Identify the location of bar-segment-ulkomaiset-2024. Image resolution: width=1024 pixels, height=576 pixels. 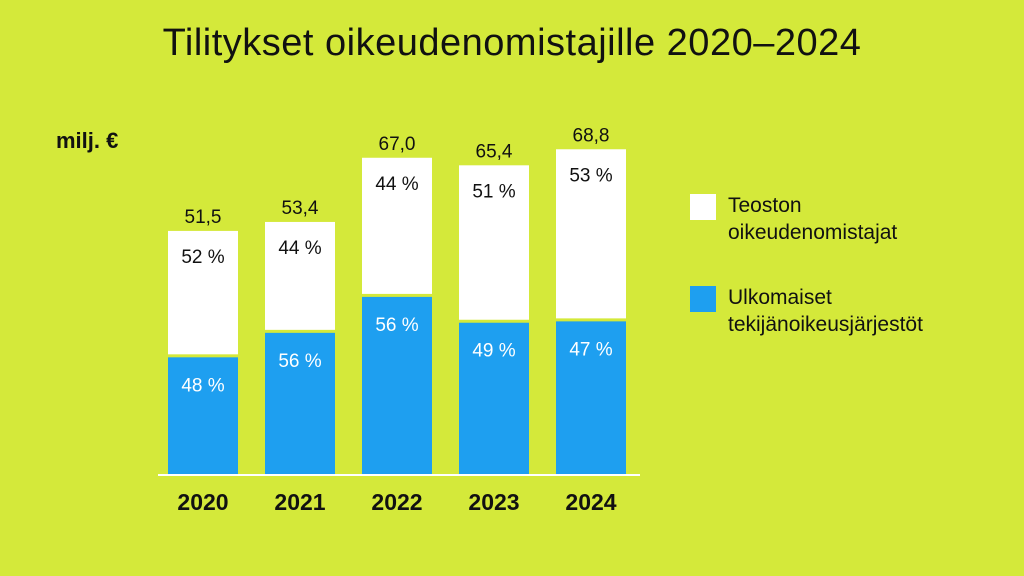
(591, 397).